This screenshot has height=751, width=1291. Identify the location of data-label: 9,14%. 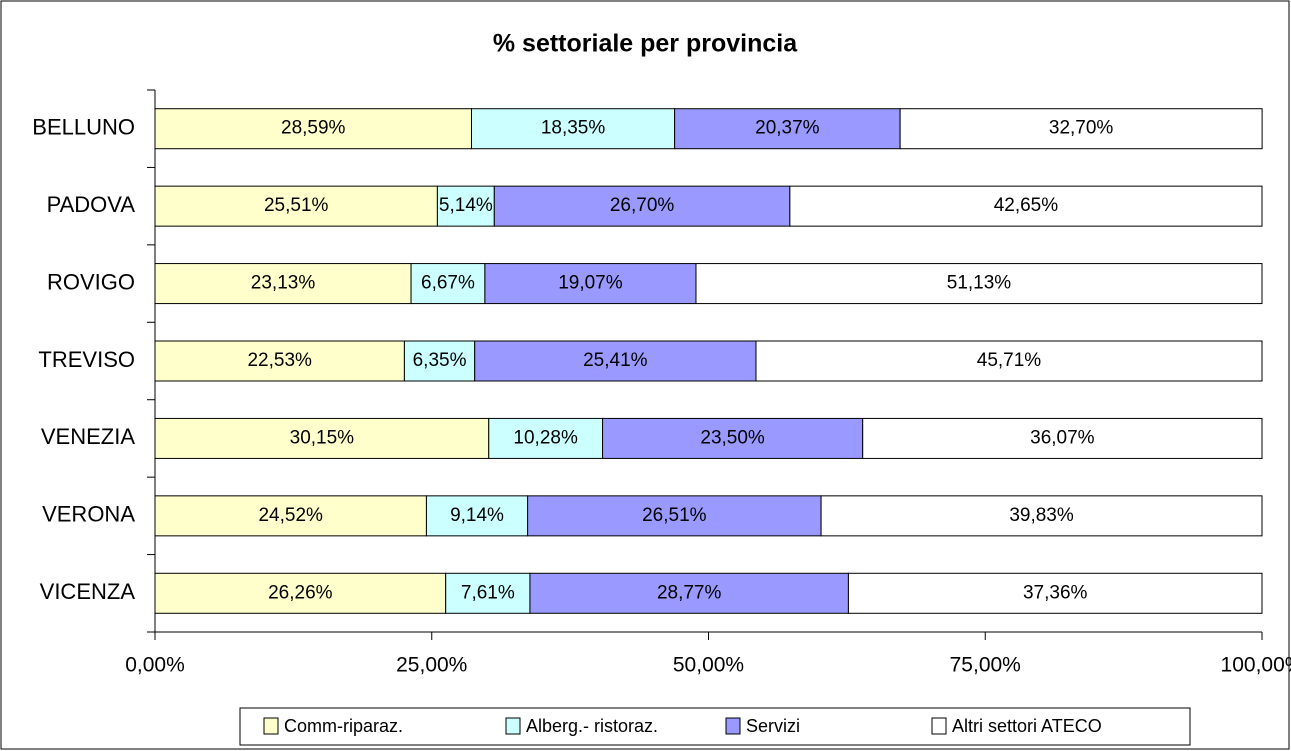
(477, 515).